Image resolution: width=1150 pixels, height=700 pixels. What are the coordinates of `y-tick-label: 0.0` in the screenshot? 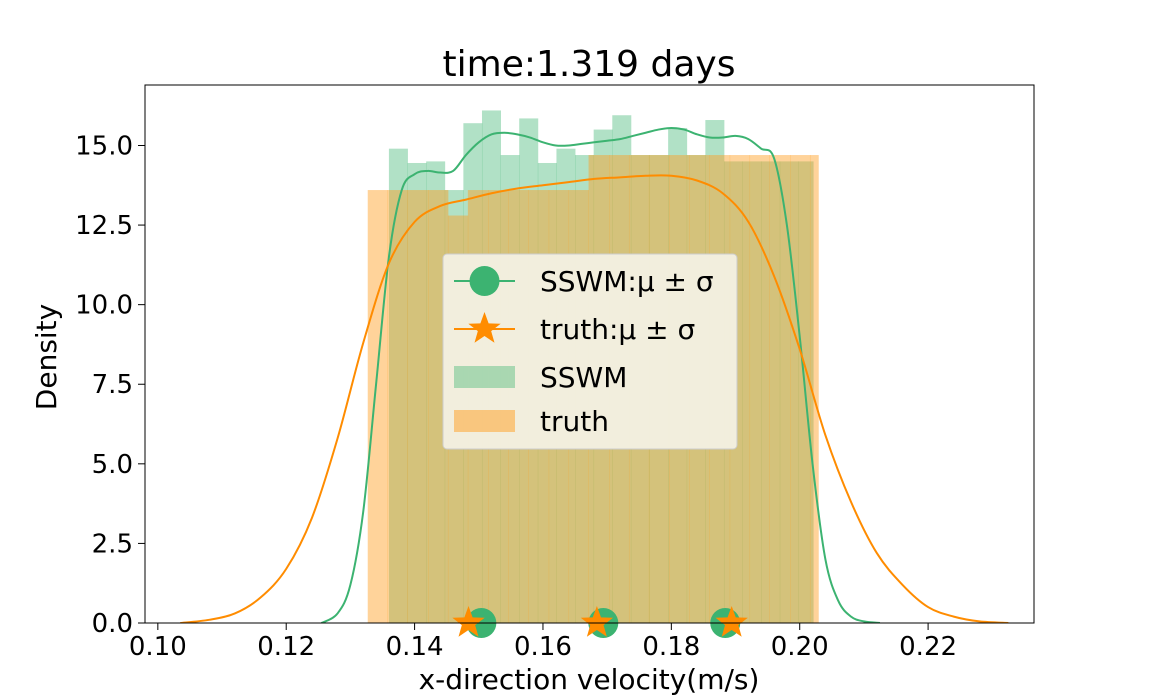 It's located at (112, 624).